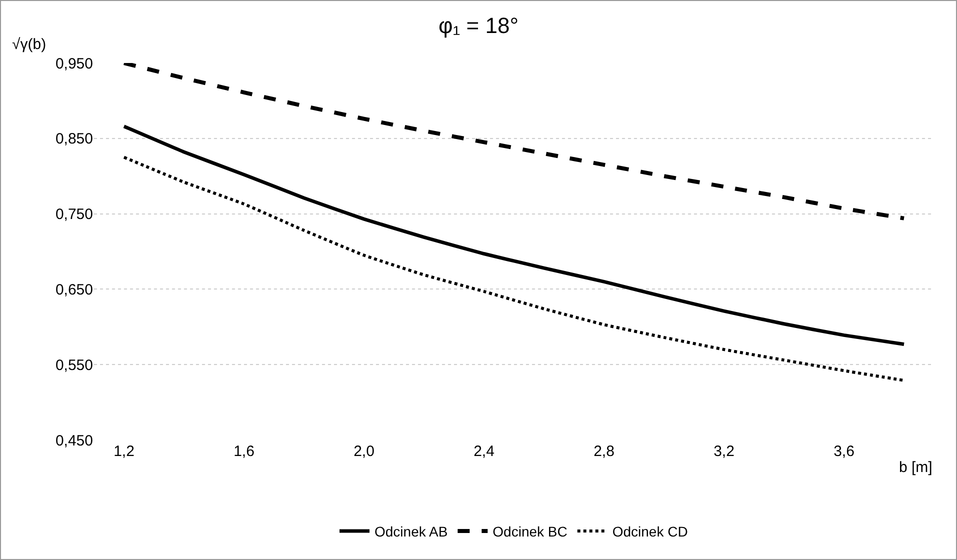 This screenshot has height=560, width=957. What do you see at coordinates (411, 531) in the screenshot?
I see `legend-label: Odcinek AB` at bounding box center [411, 531].